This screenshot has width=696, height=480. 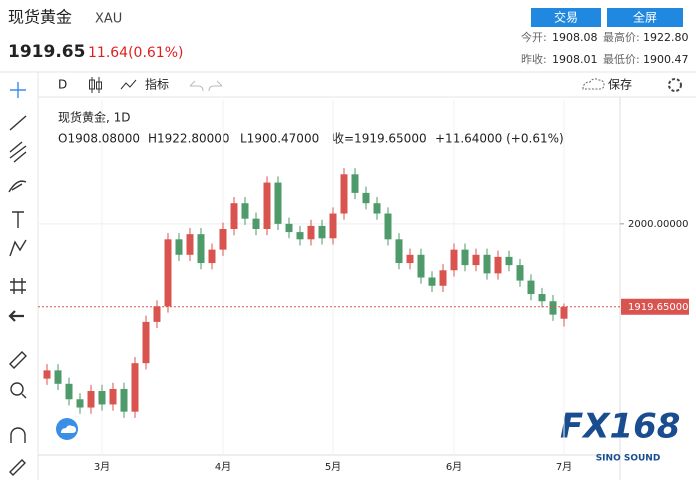 What do you see at coordinates (189, 139) in the screenshot?
I see `legend-high: H1922.80000` at bounding box center [189, 139].